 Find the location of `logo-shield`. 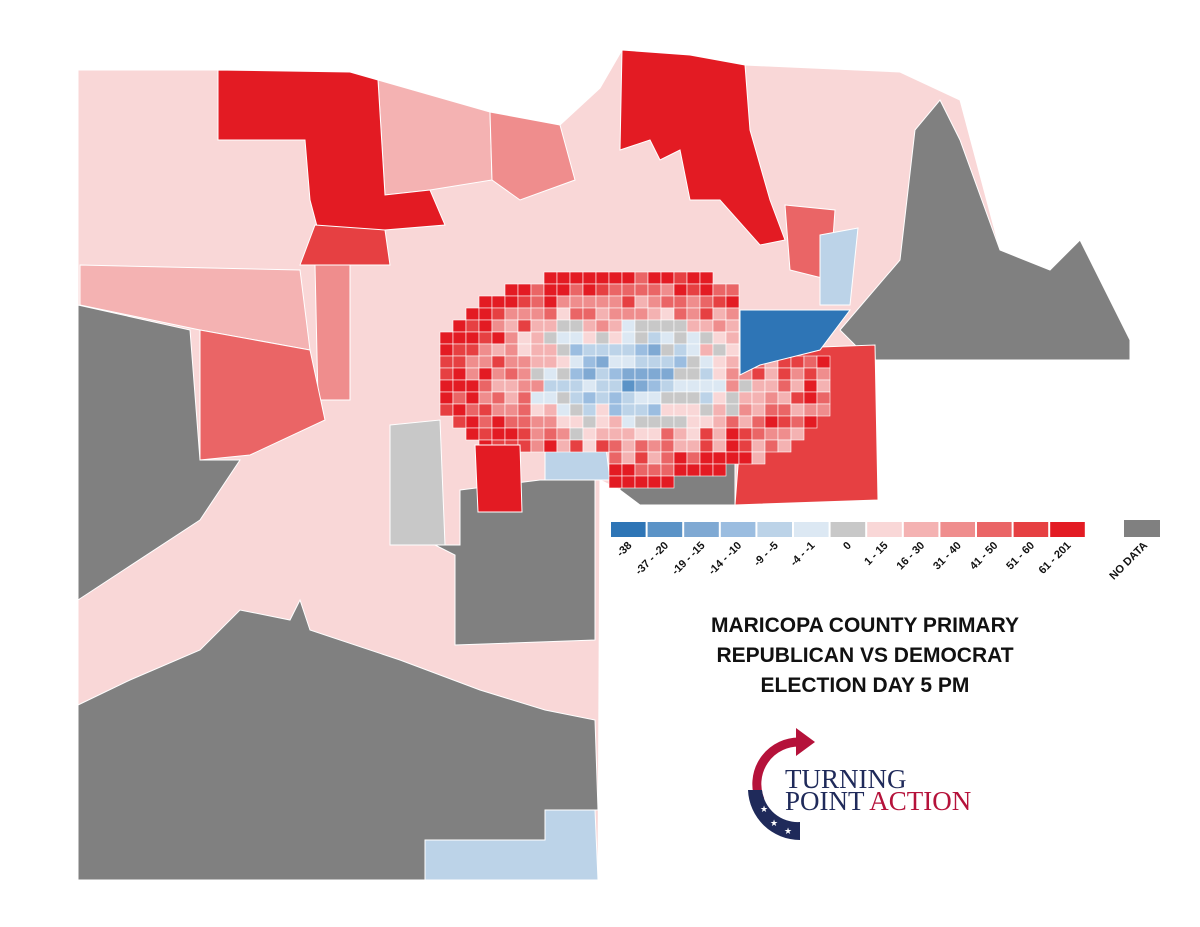

logo-shield is located at coordinates (774, 815).